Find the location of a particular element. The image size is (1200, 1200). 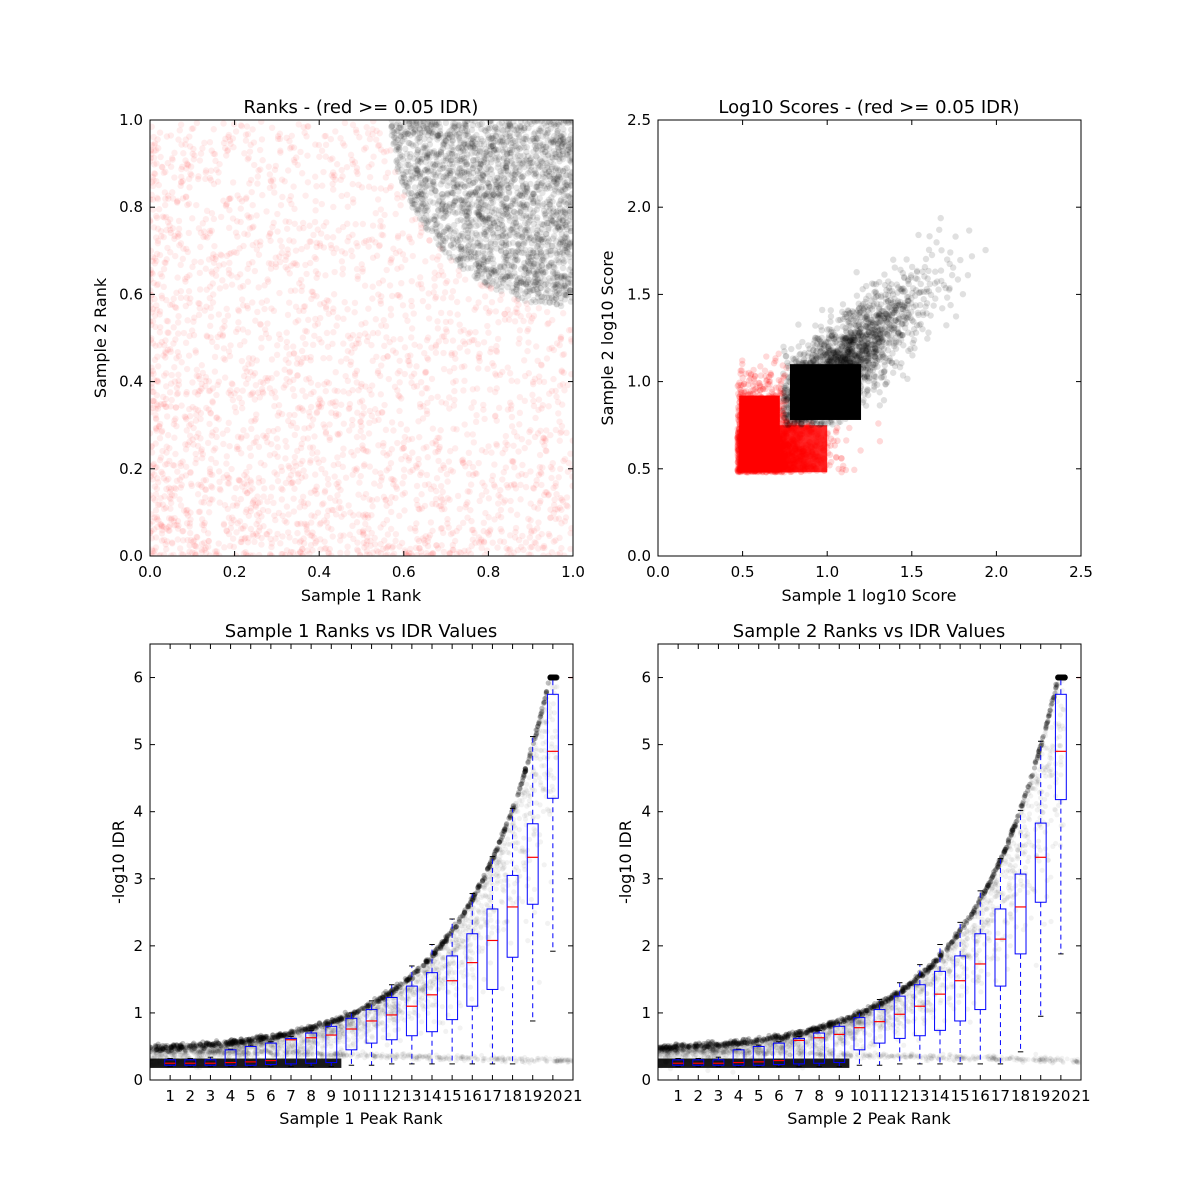

y-axis-label: Sample 2 Rank is located at coordinates (100, 337).